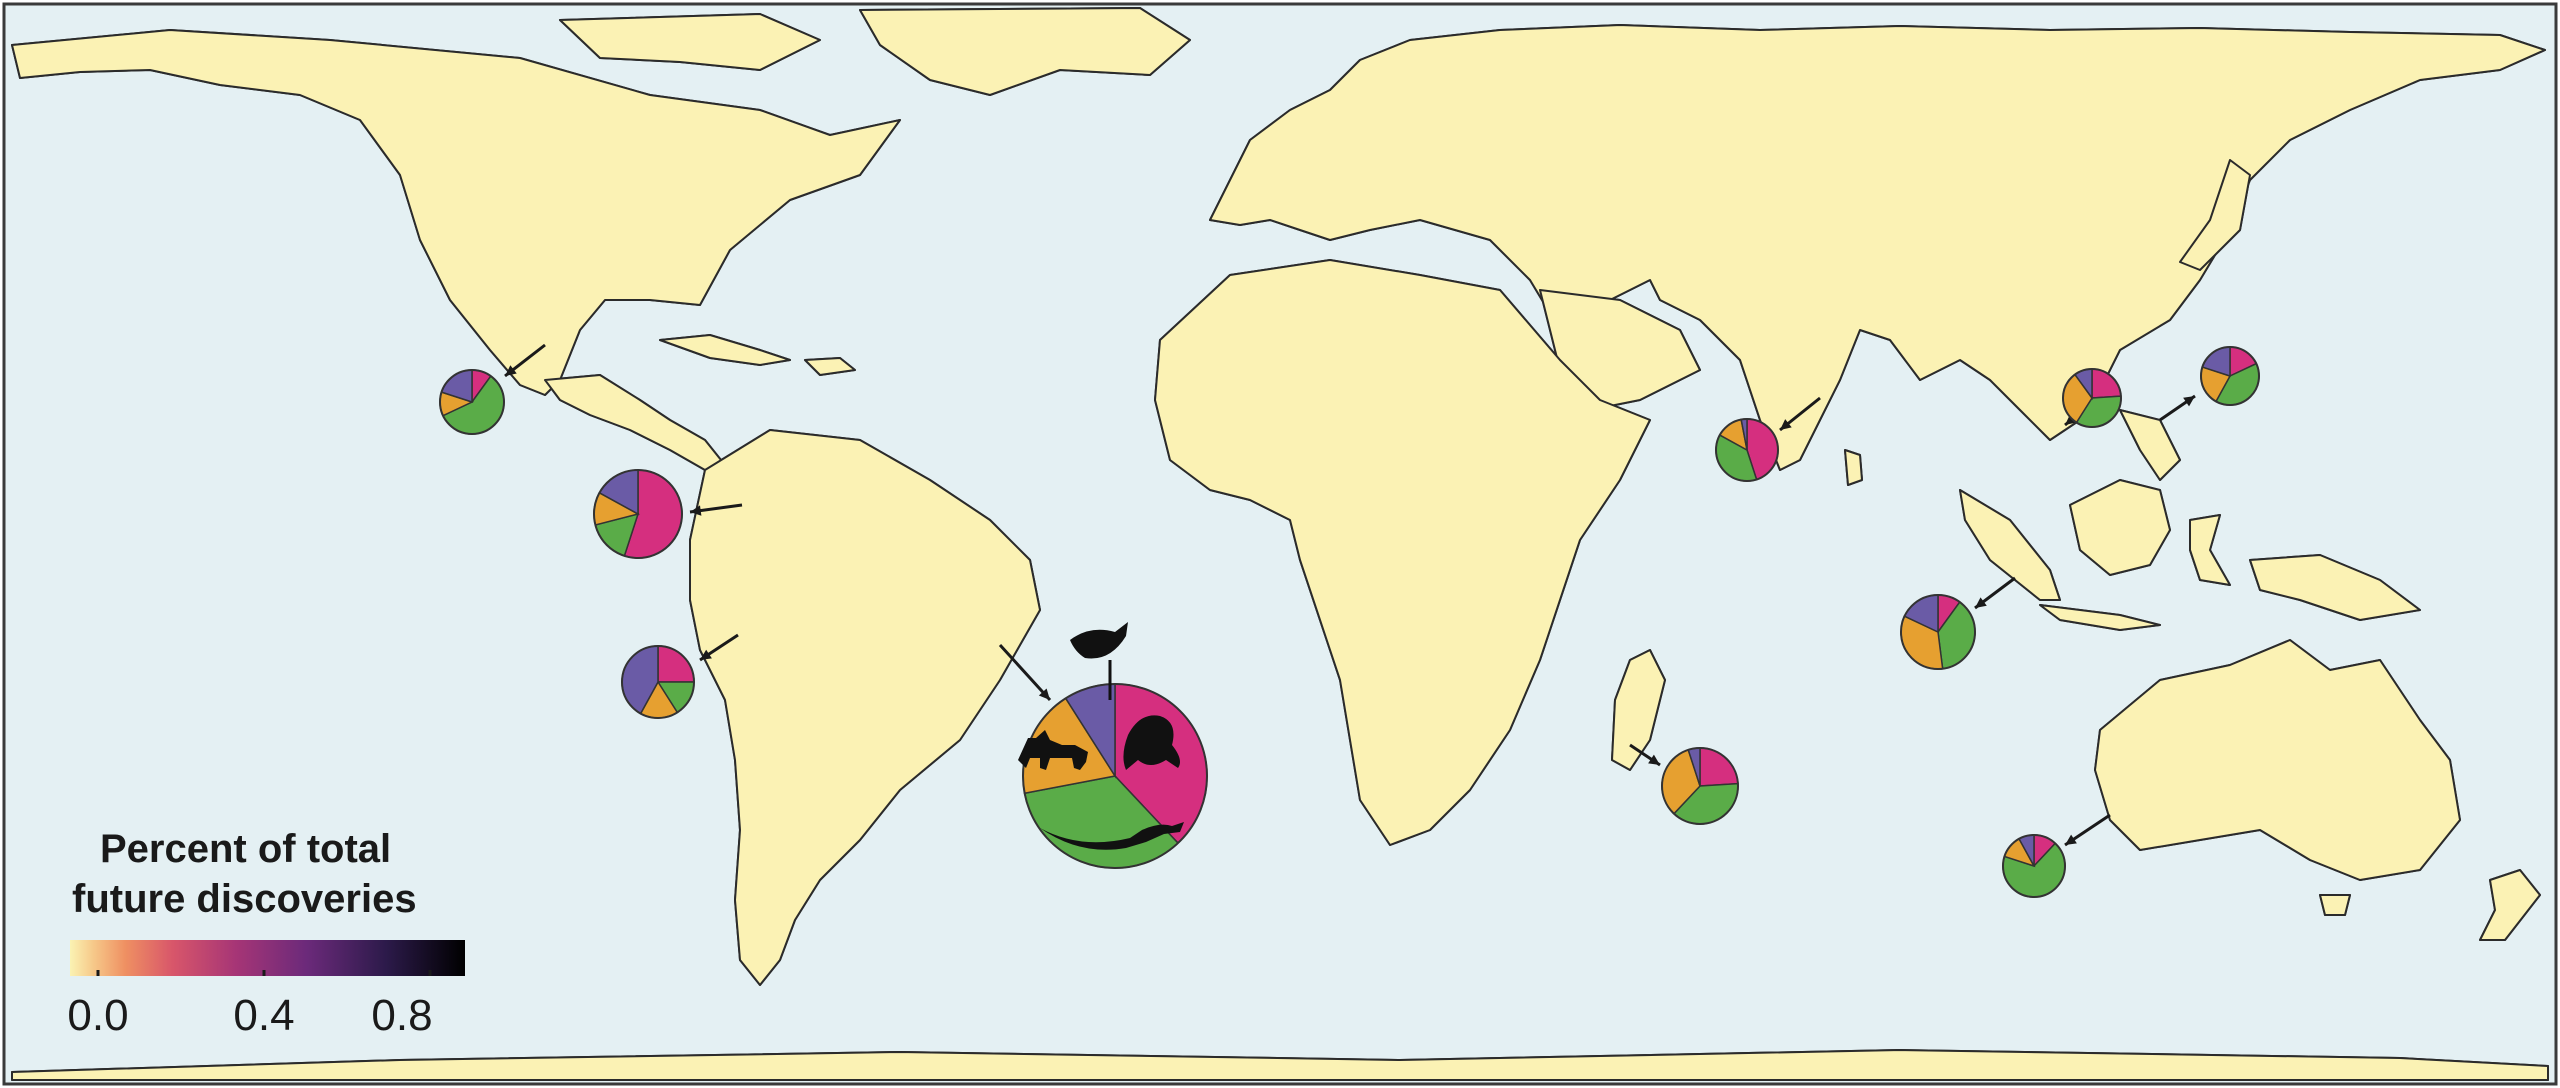  I want to click on pie-indochina, so click(2092, 398).